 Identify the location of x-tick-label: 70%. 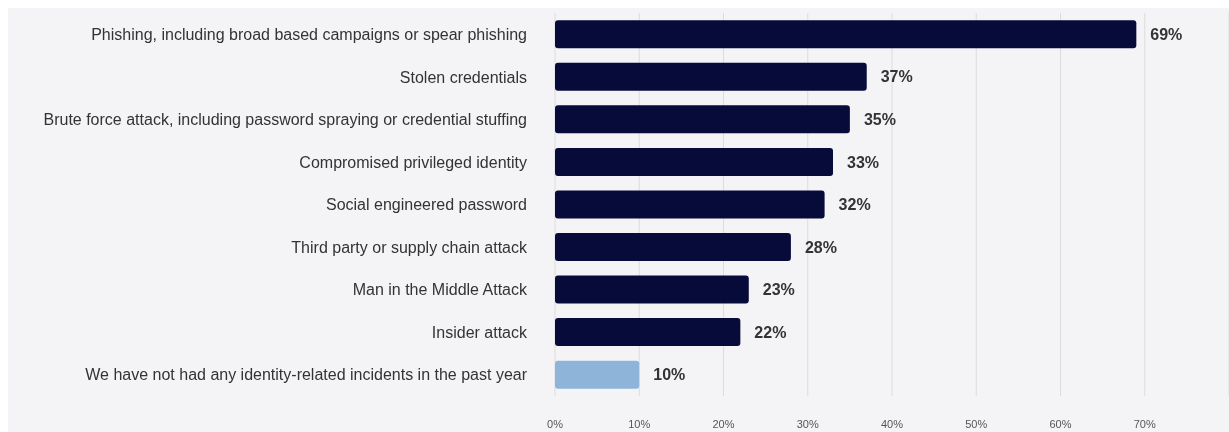
(1144, 423).